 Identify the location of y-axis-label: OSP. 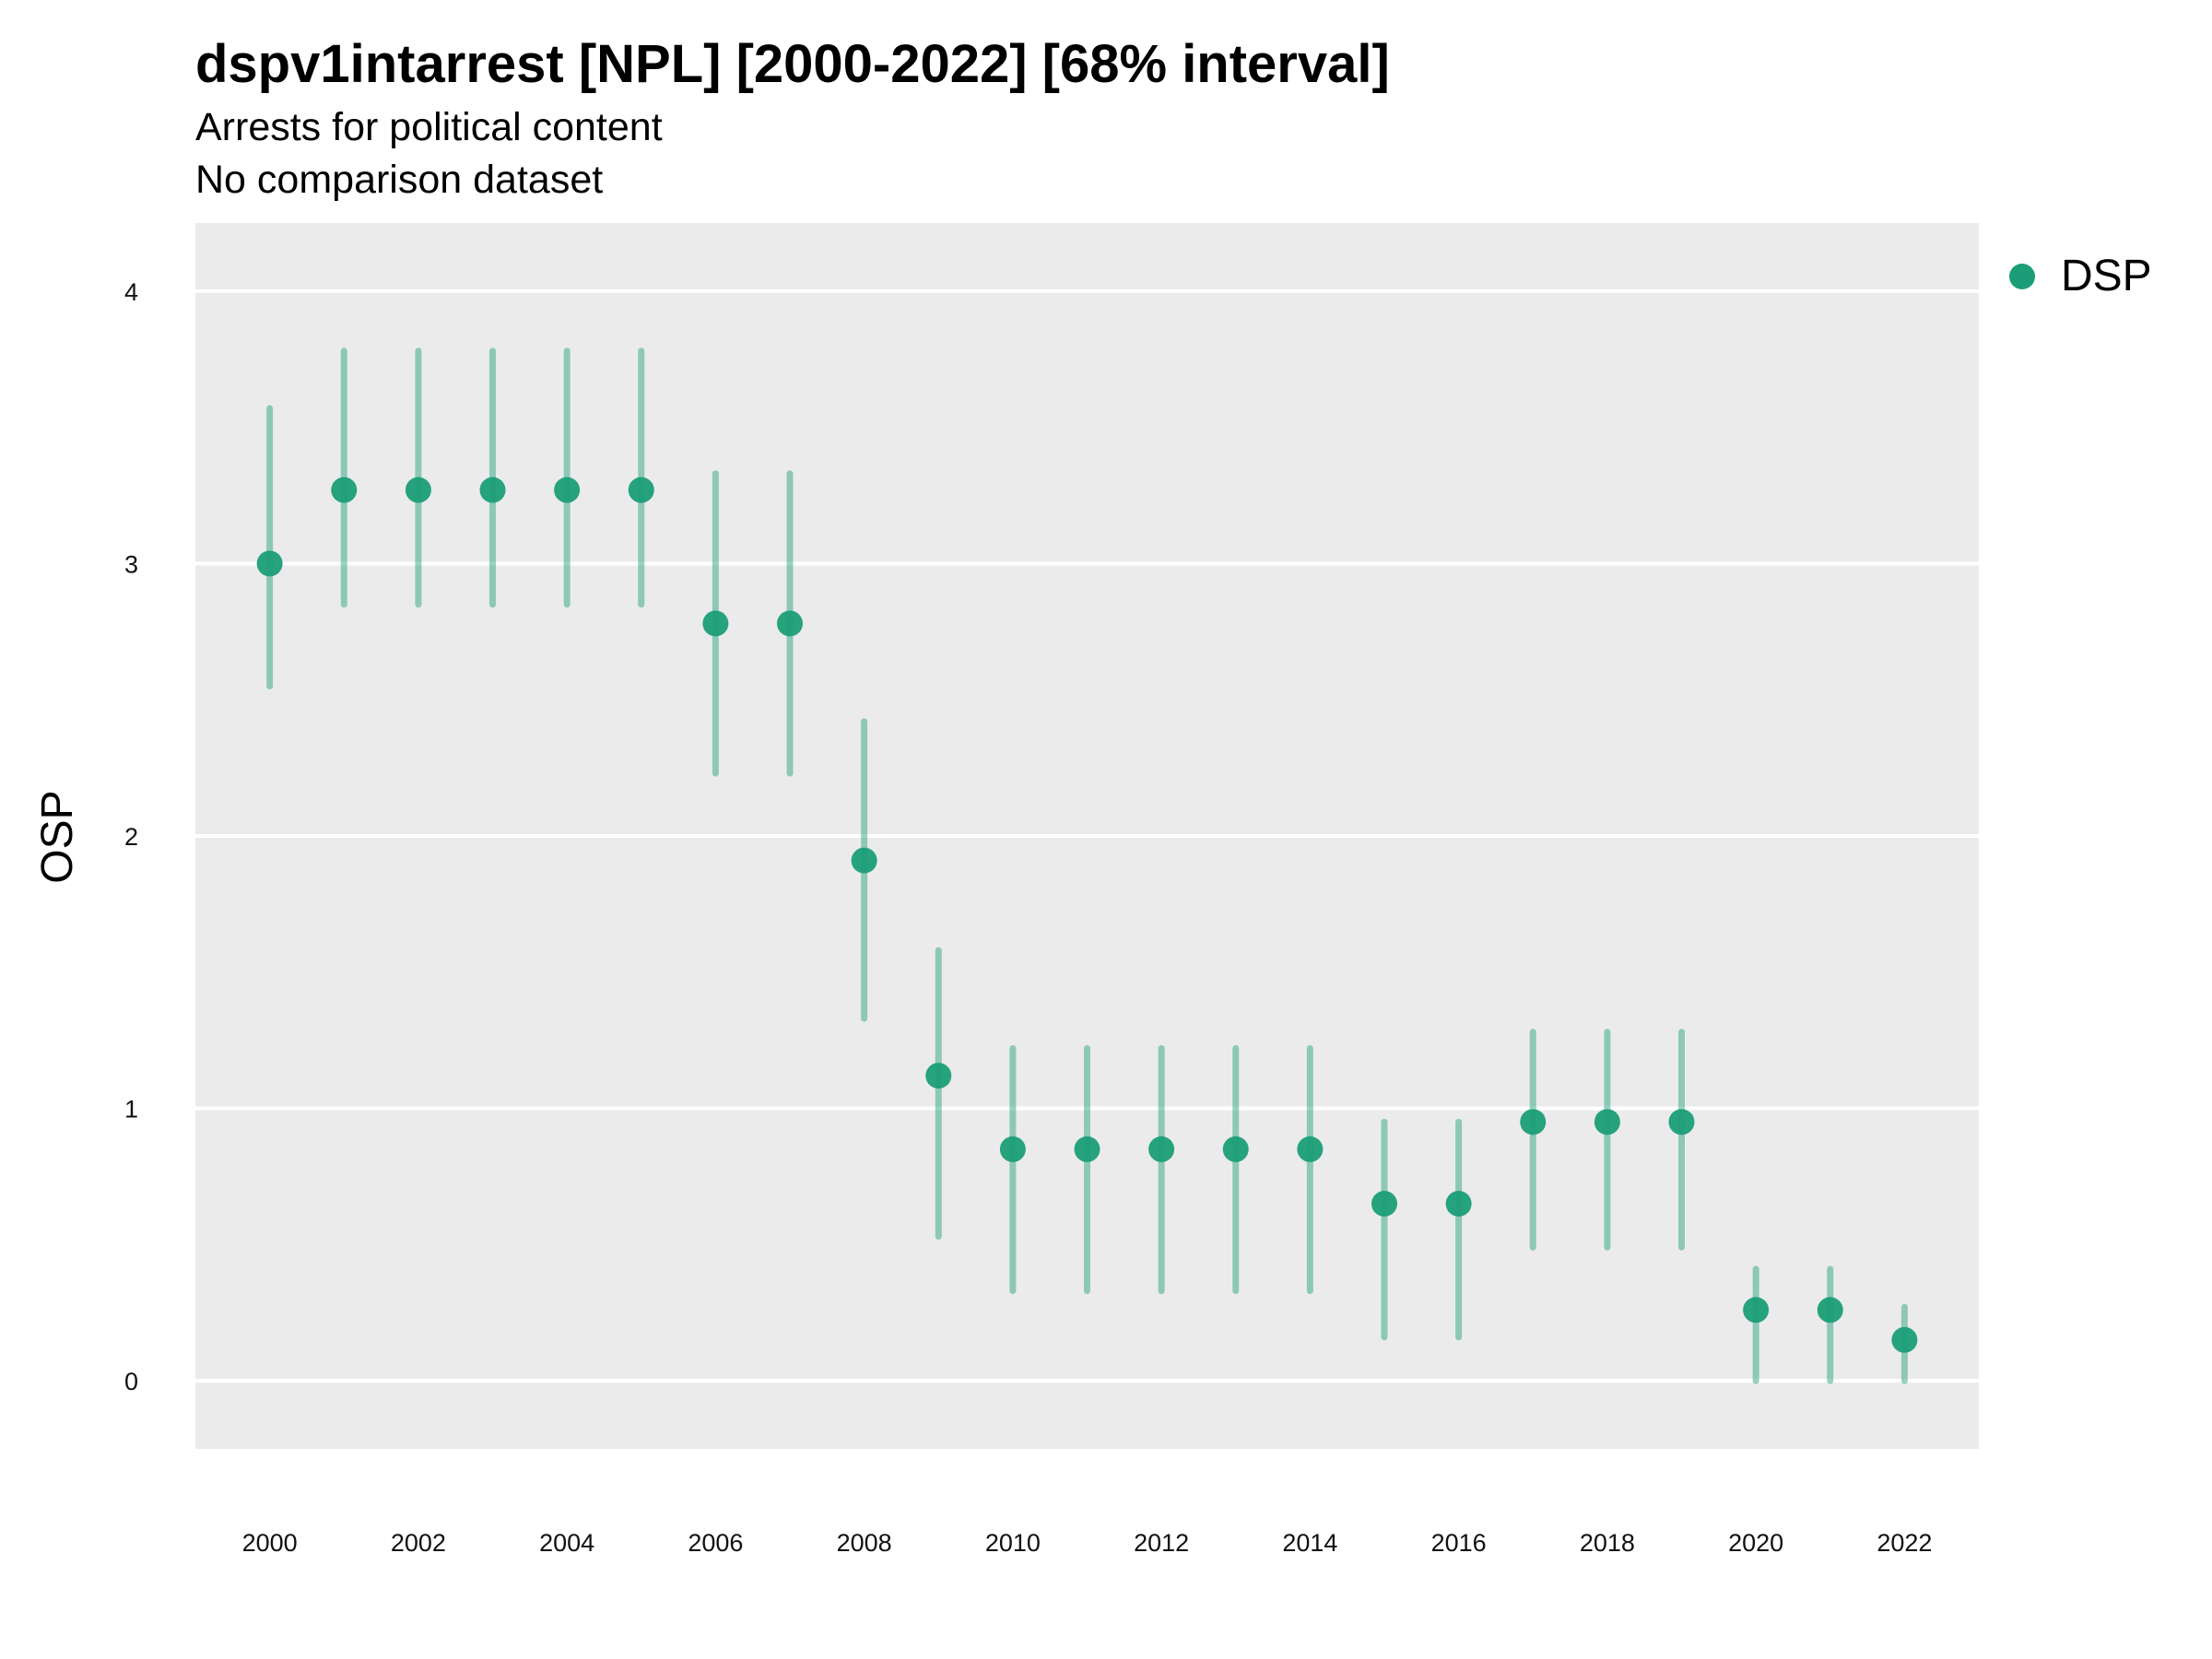
(57, 836).